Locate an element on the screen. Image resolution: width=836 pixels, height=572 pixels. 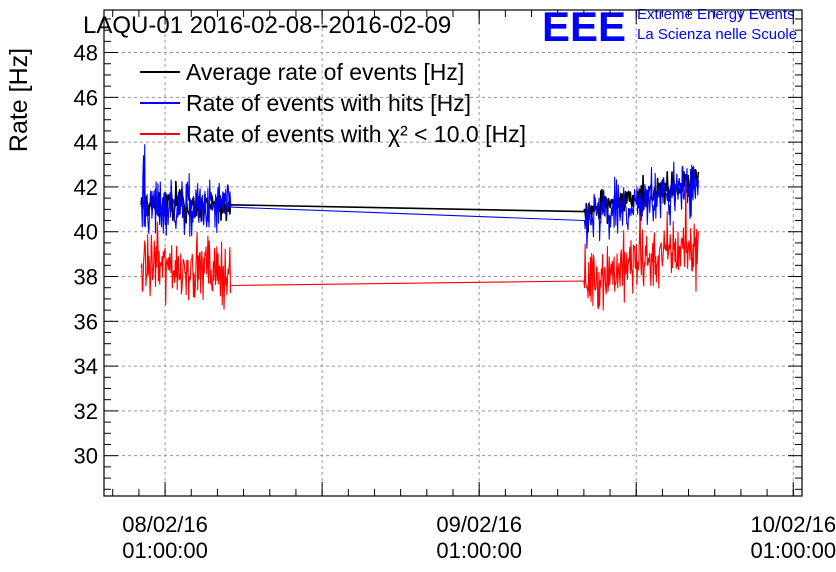
chart-title: LAQU-01 2016-02-08--2016-02-09 is located at coordinates (267, 25).